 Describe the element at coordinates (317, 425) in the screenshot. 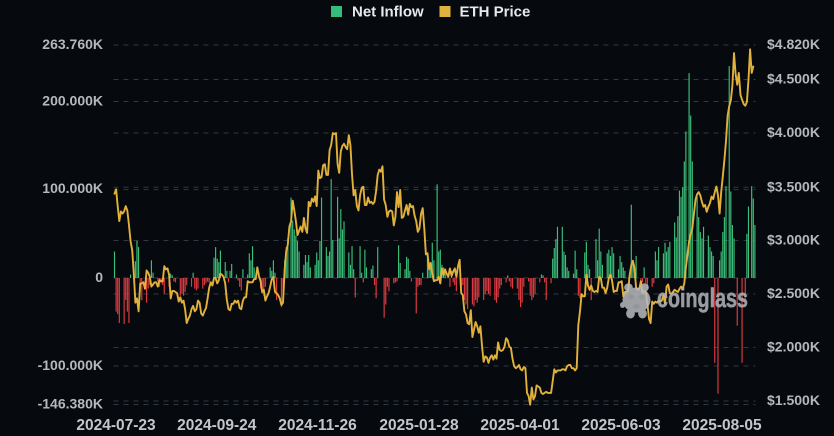

I see `svg-text: 2024-11-26` at that location.